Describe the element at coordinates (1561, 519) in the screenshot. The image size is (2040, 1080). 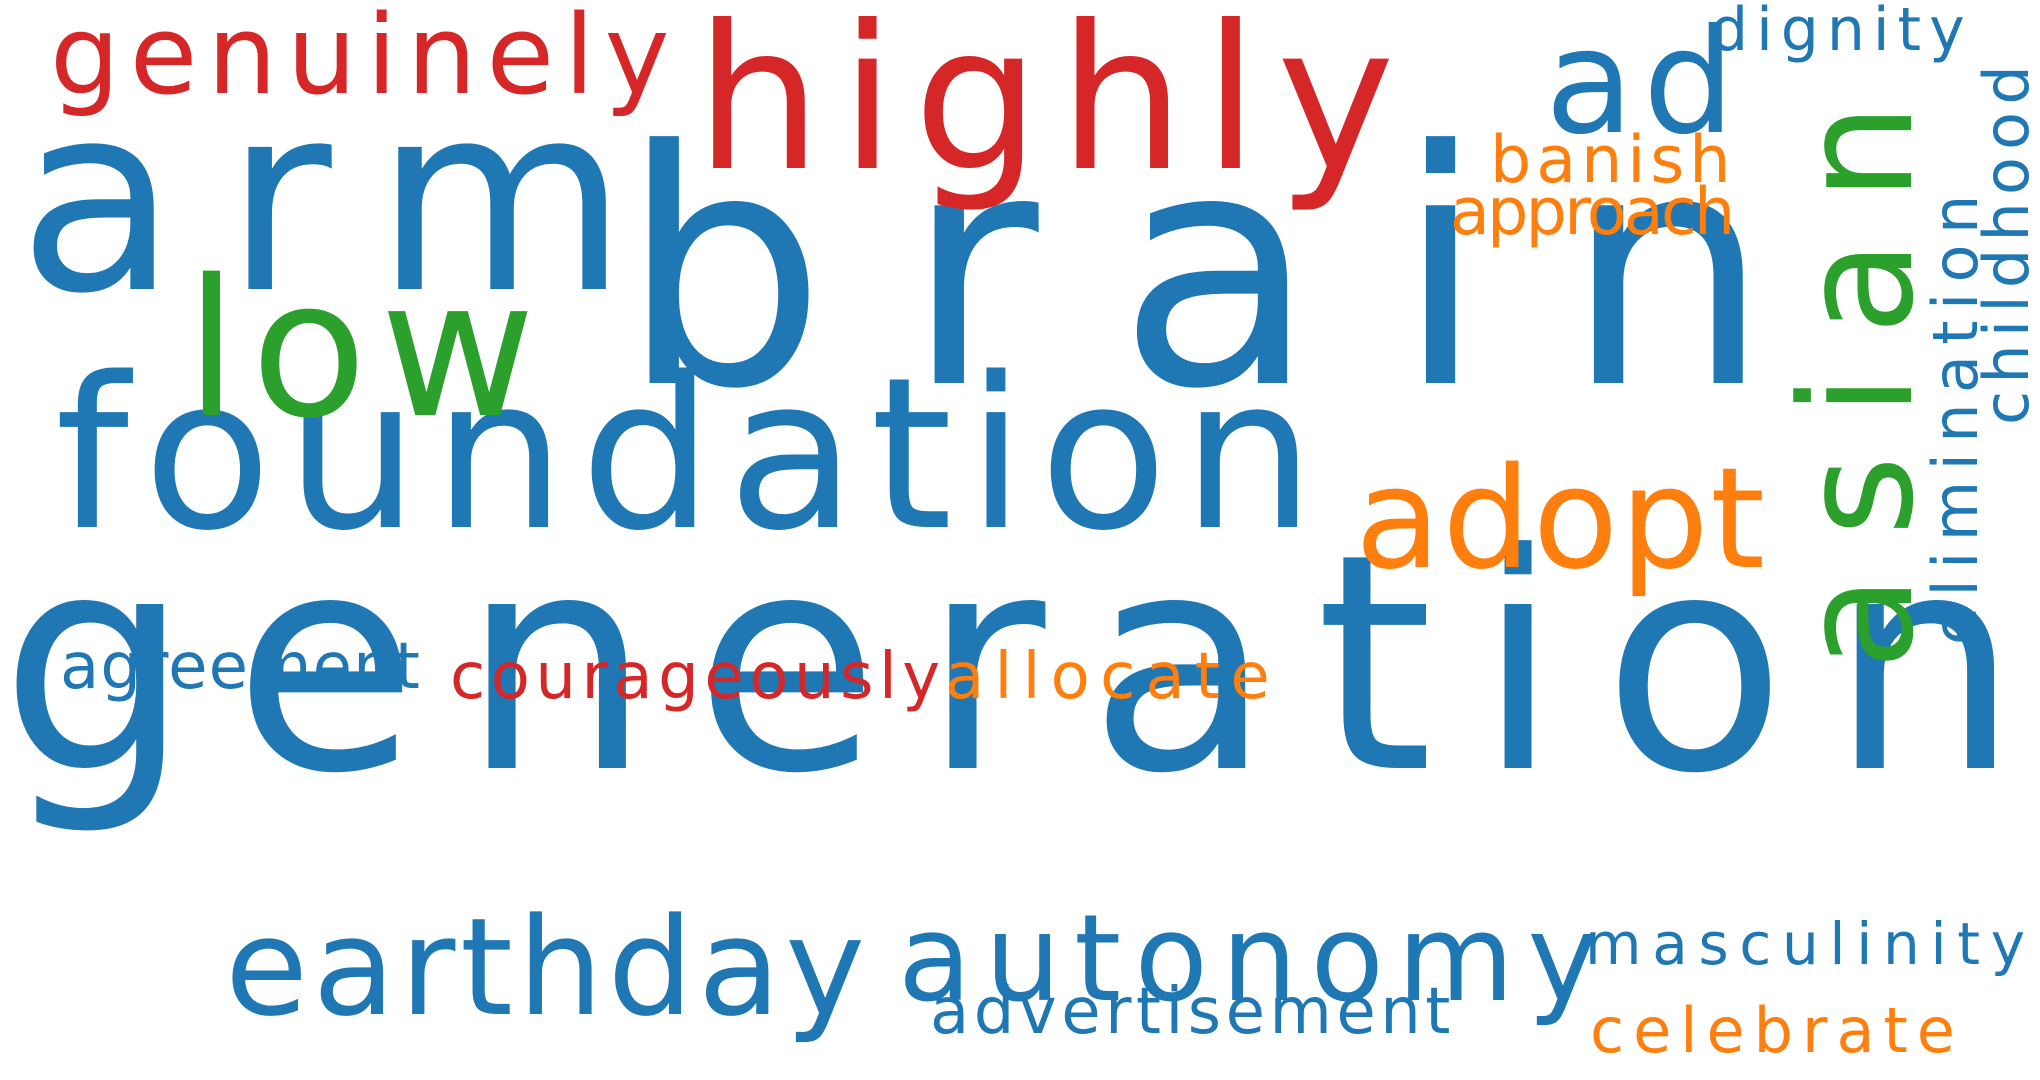
I see `word-adopt: adopt` at that location.